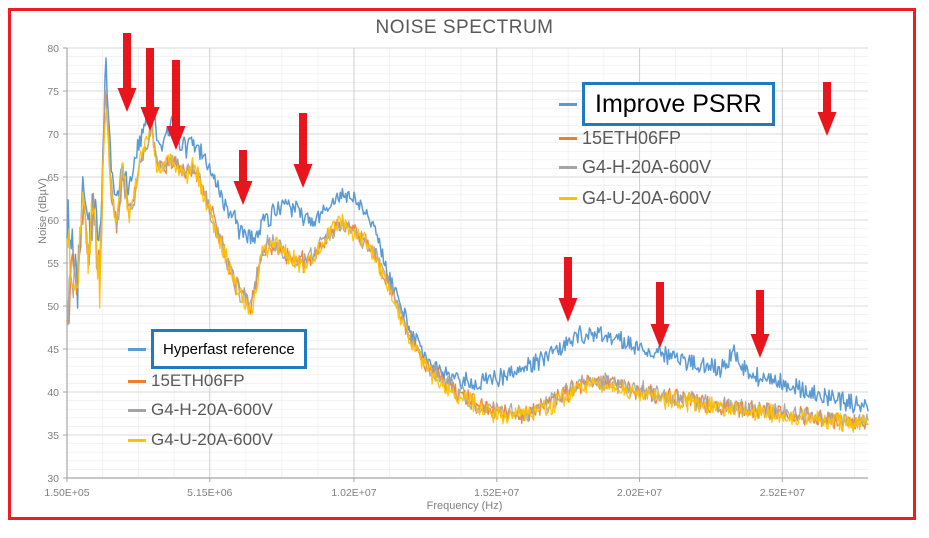  I want to click on svg-text: 55, so click(53, 264).